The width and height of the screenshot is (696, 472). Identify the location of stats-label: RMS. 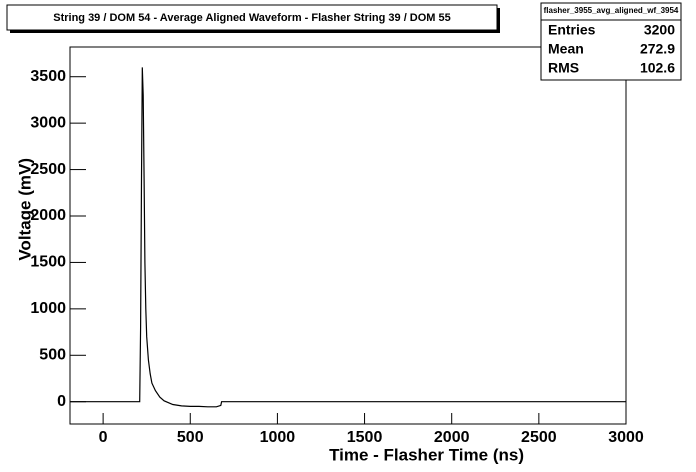
(563, 68).